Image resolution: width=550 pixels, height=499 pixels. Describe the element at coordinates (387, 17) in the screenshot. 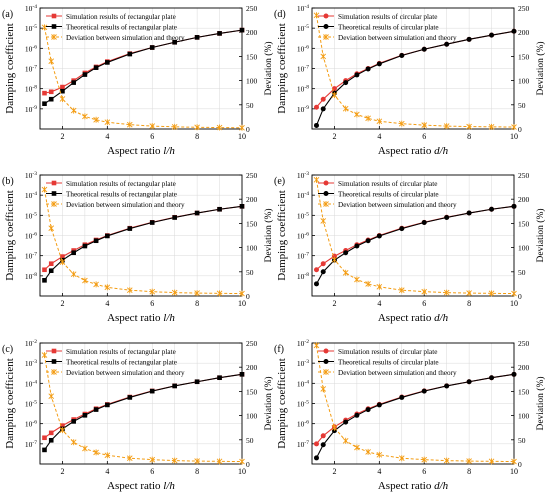

I see `legend-label: Simulation results of circular plate` at that location.